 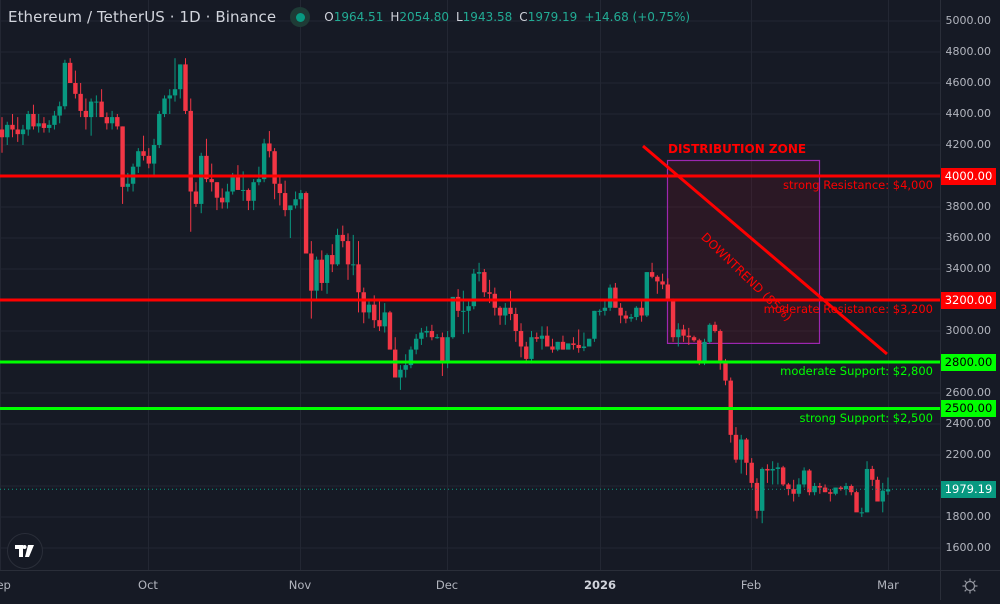 I want to click on time-axis-label: Nov, so click(x=300, y=585).